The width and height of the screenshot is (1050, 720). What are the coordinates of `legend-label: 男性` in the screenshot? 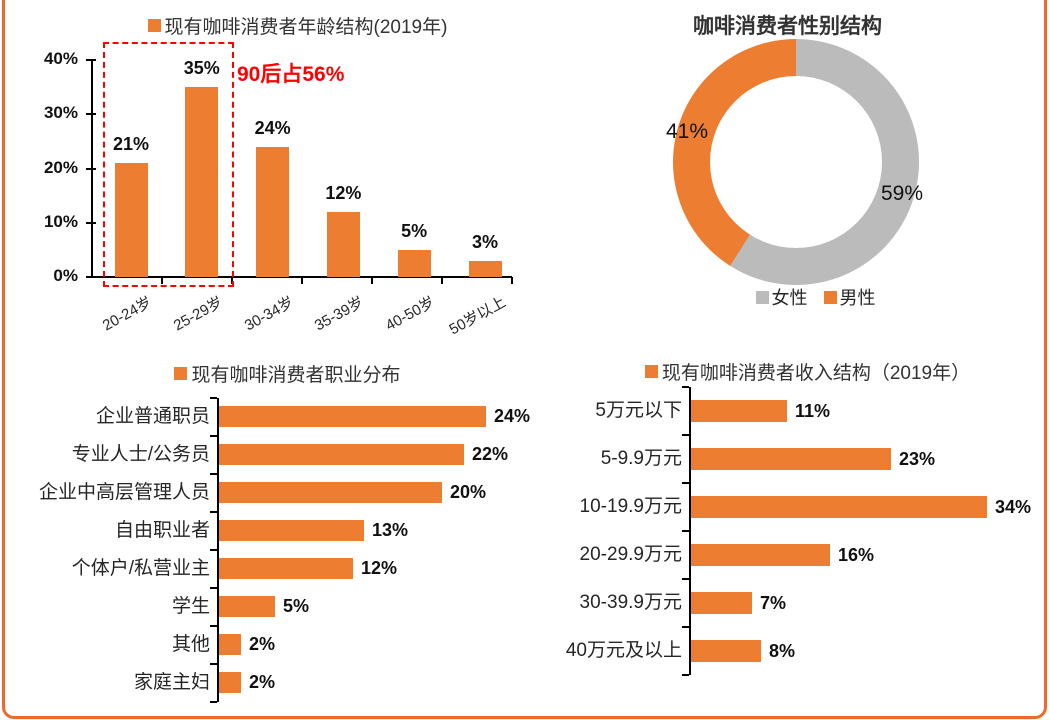 It's located at (857, 298).